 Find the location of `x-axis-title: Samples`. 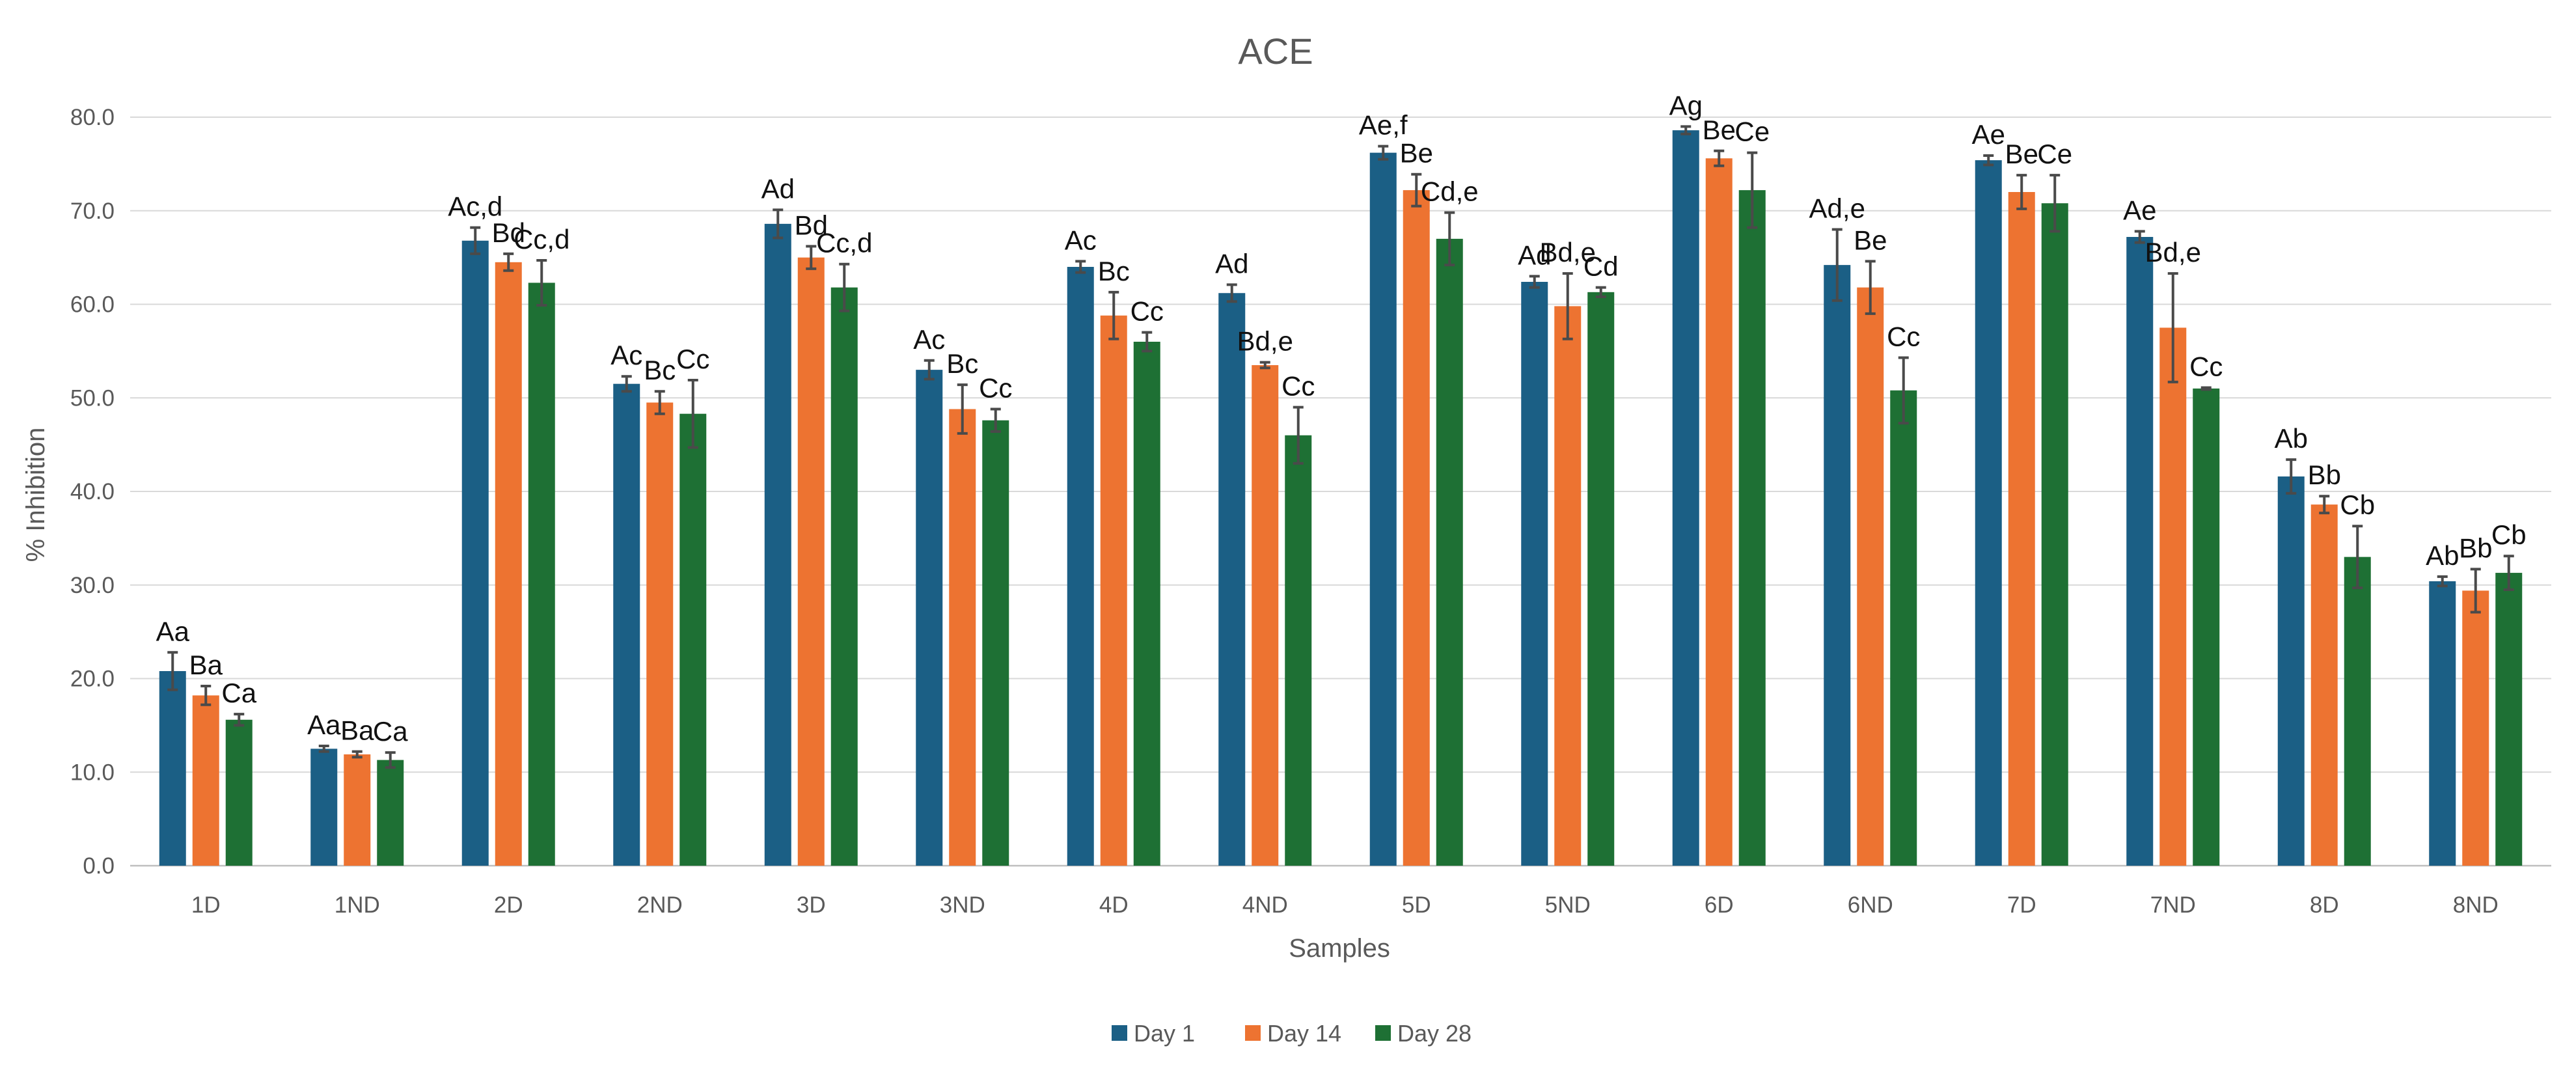

x-axis-title: Samples is located at coordinates (1339, 948).